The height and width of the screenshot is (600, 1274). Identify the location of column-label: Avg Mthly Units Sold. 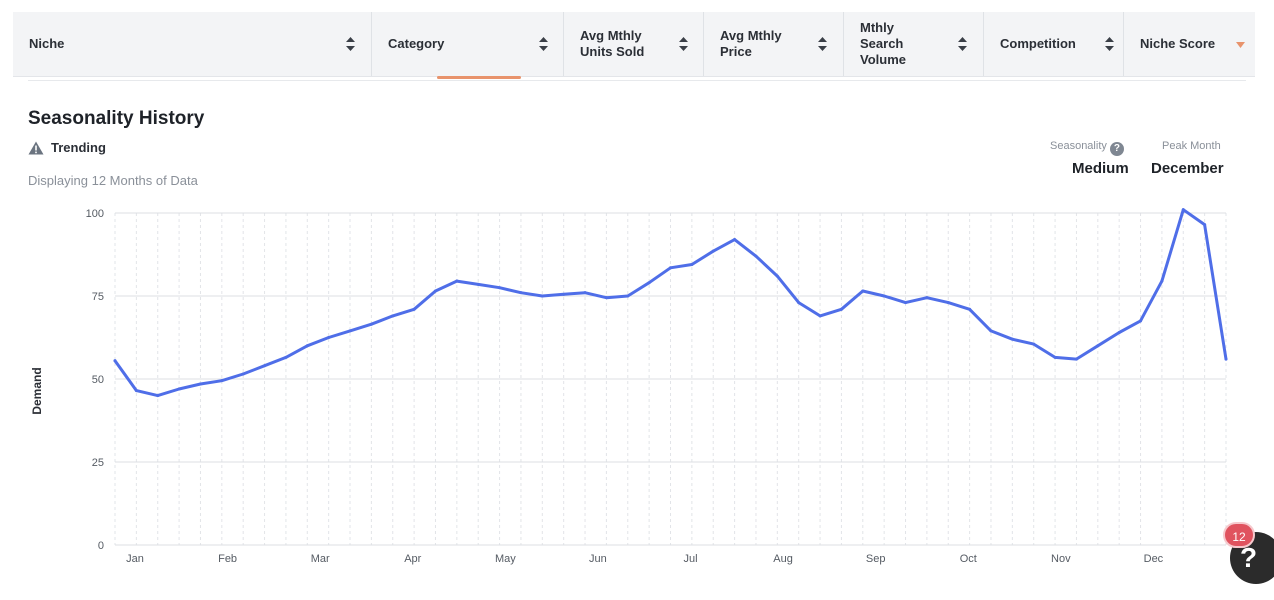
(612, 43).